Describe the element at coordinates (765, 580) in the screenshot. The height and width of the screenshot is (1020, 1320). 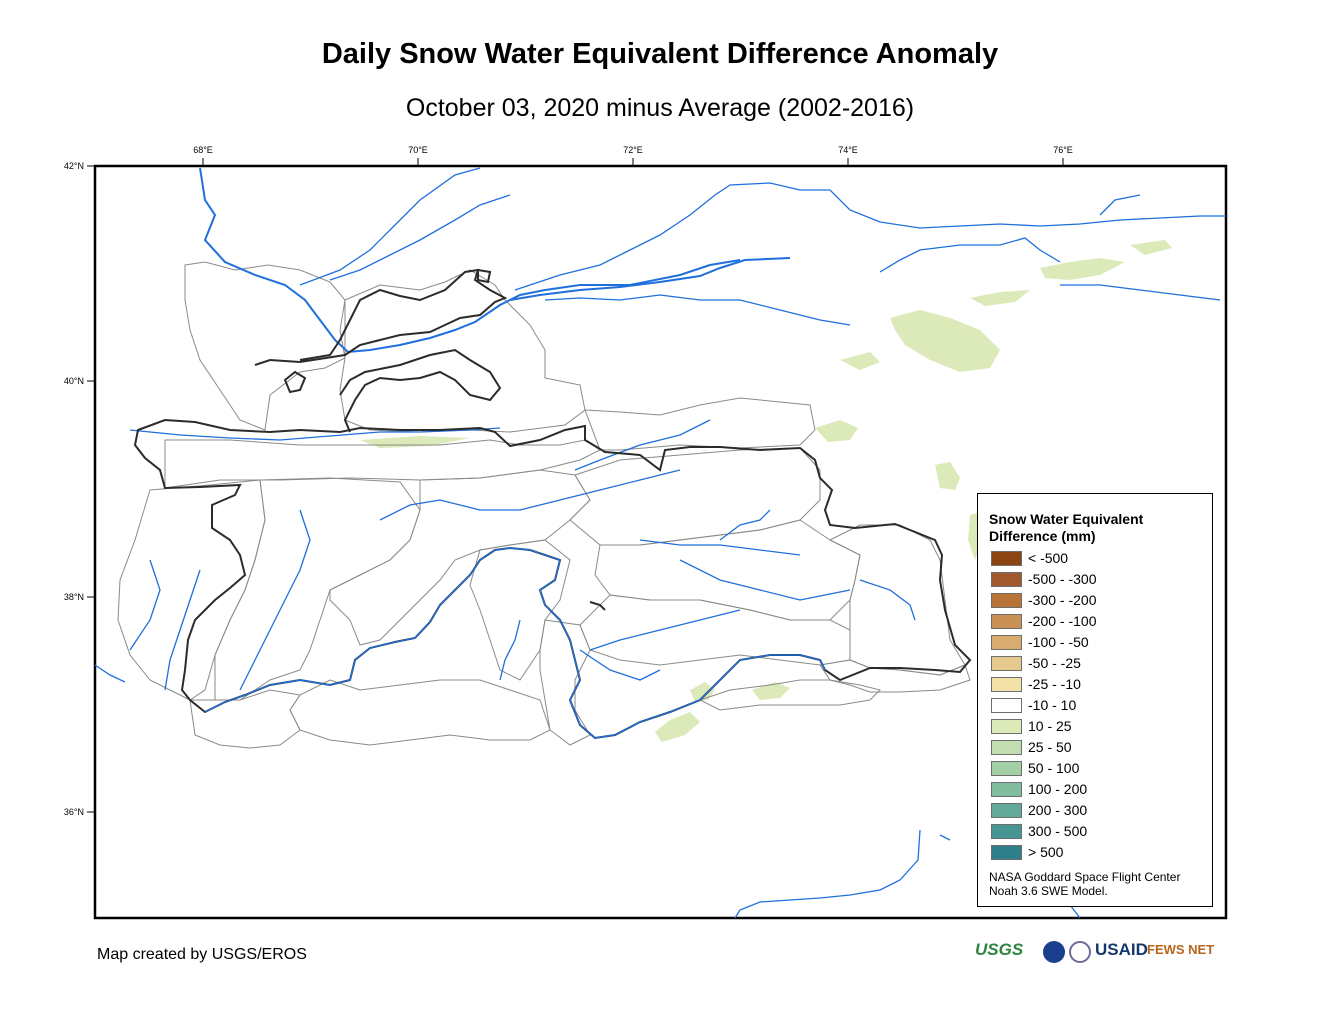
I see `river-muksu` at that location.